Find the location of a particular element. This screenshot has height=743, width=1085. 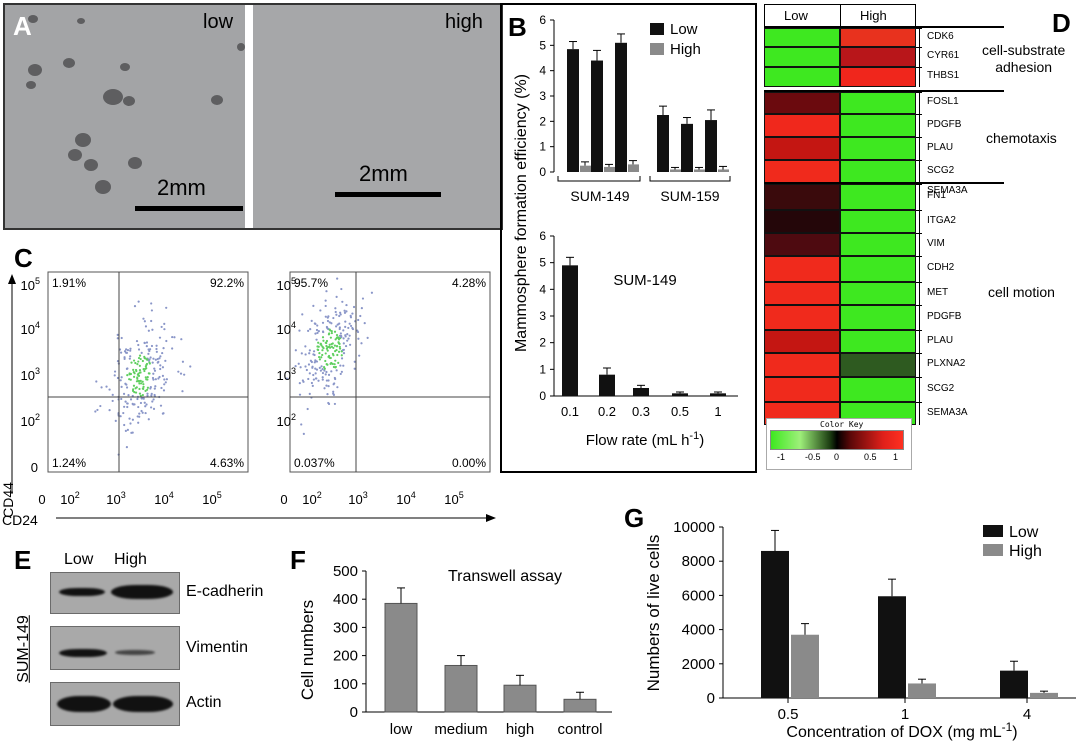

legend-high: High is located at coordinates (1025, 551).